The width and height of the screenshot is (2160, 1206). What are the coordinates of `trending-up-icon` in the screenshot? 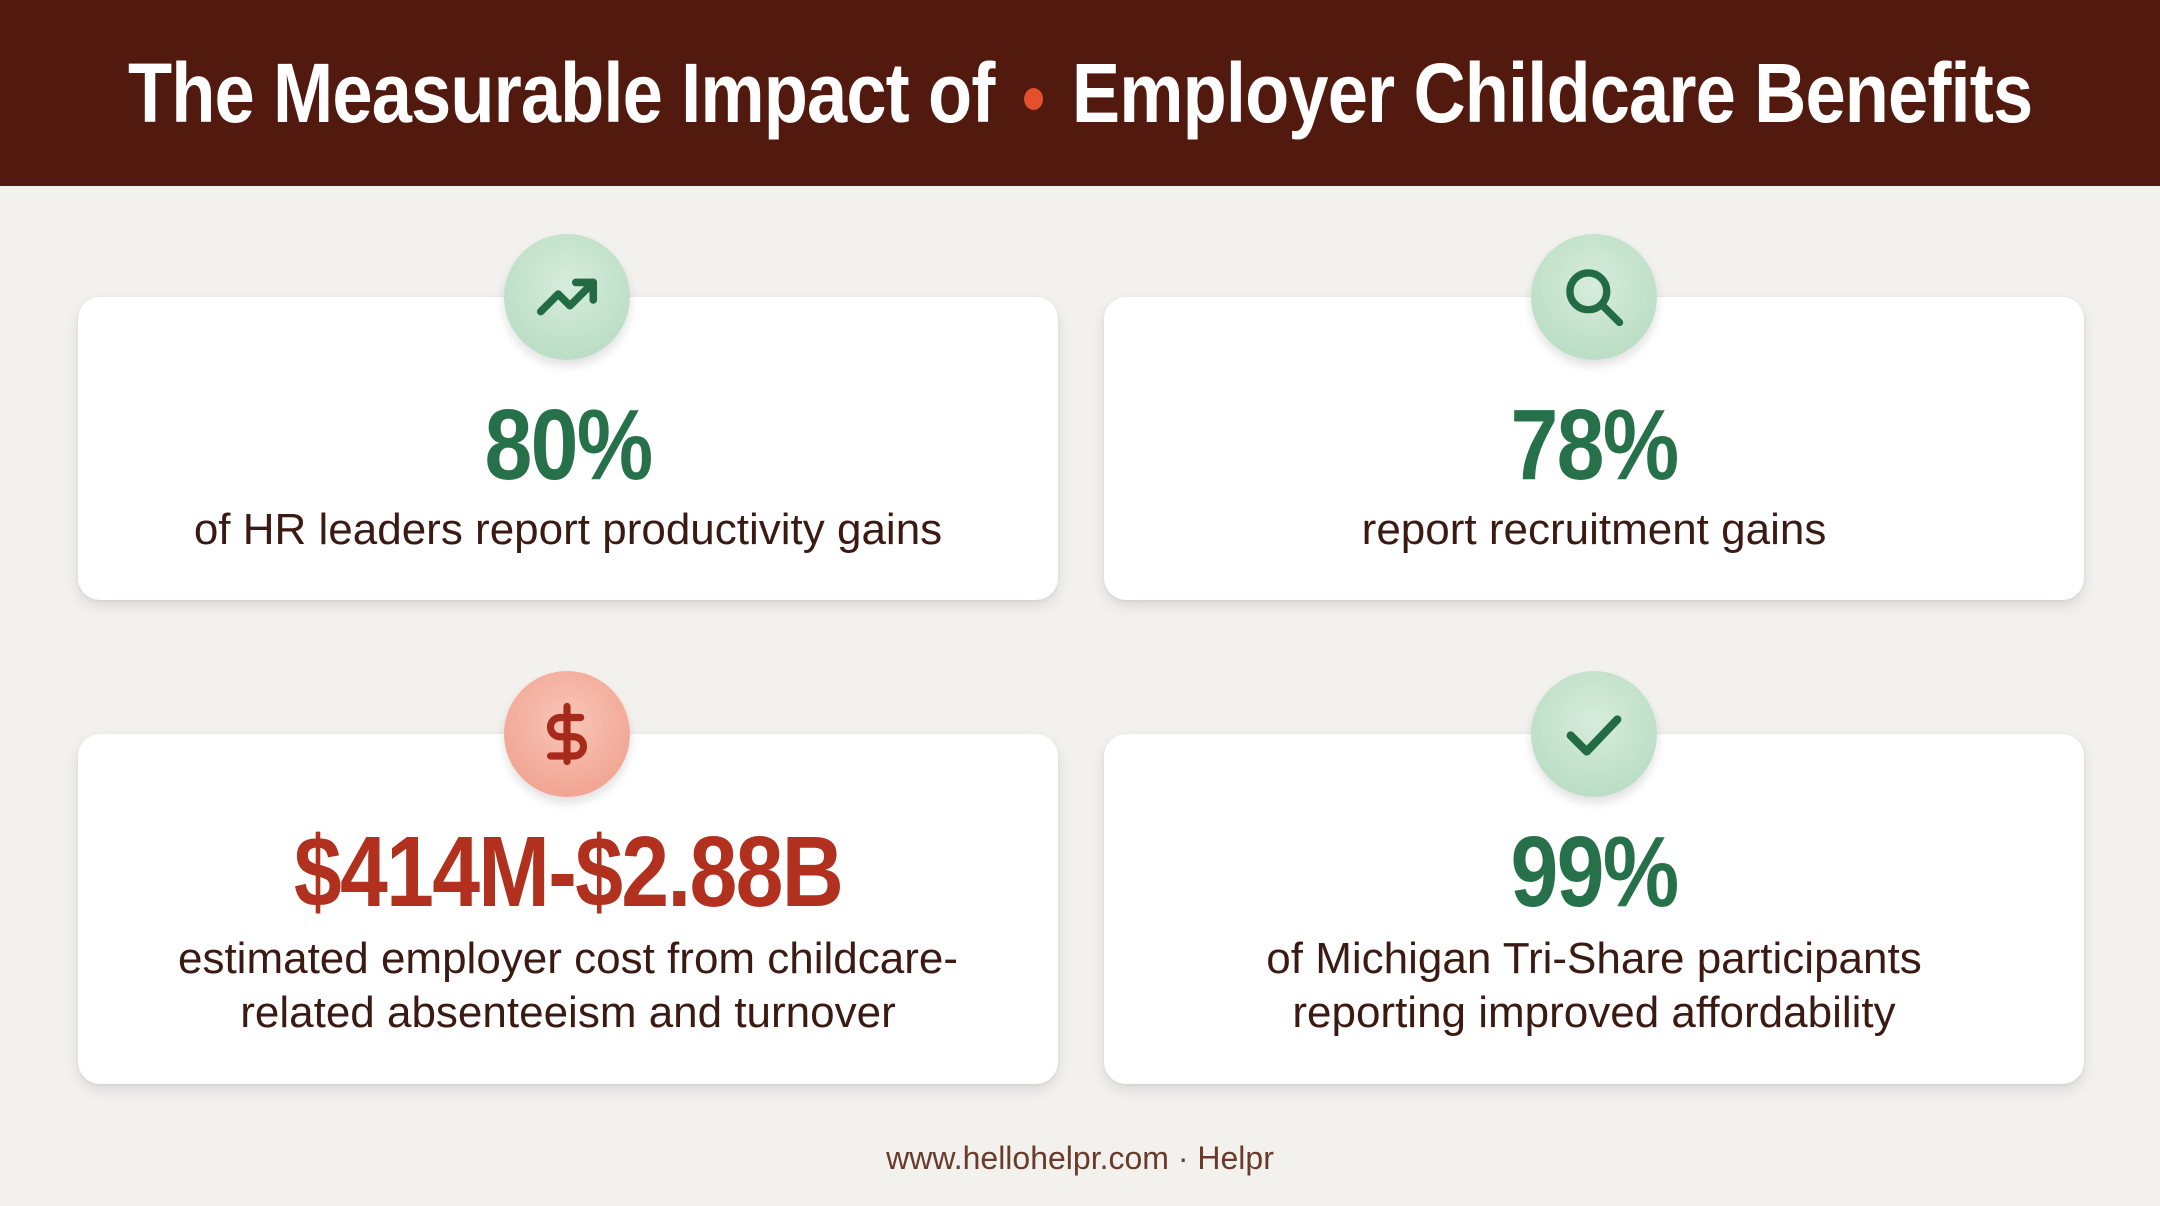 It's located at (567, 297).